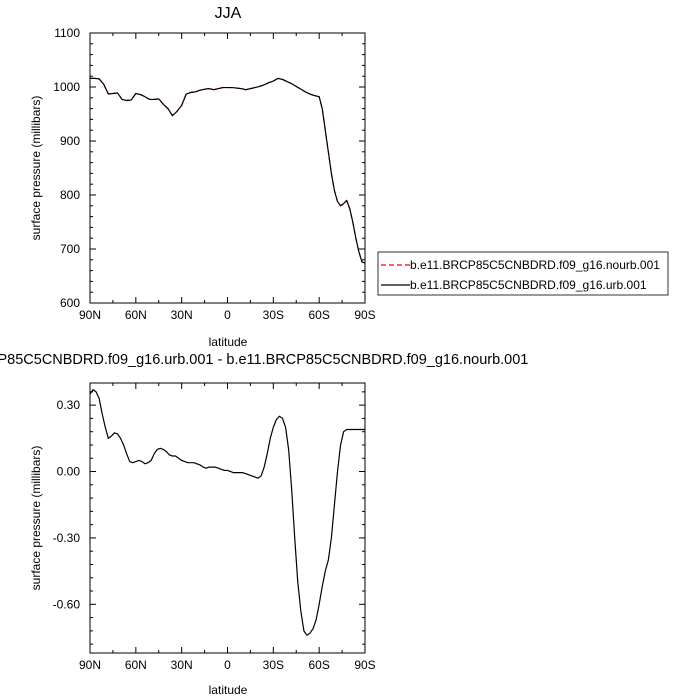 The width and height of the screenshot is (700, 700). Describe the element at coordinates (66, 87) in the screenshot. I see `chart-top-y-tick-label: 1000` at that location.